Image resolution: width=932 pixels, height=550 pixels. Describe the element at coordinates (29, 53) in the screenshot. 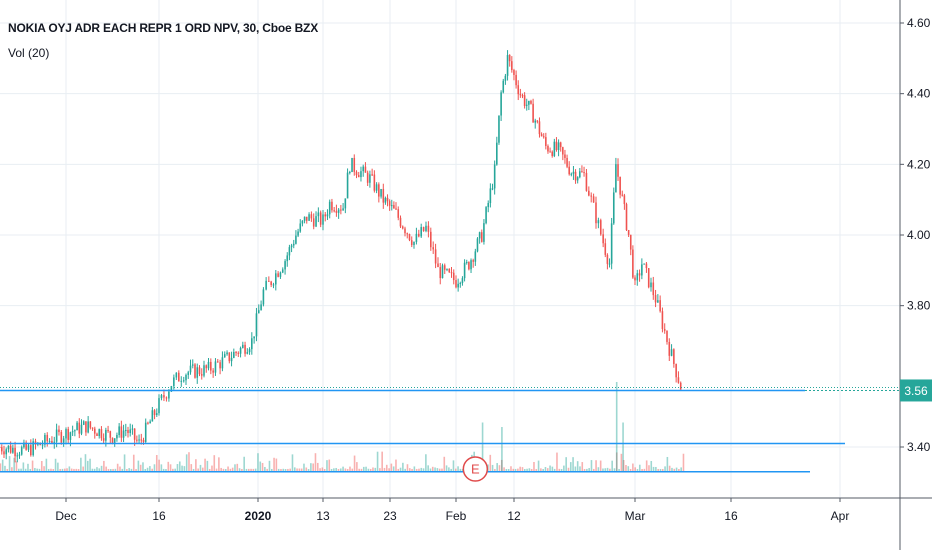

I see `volume-indicator-label: Vol (20)` at that location.